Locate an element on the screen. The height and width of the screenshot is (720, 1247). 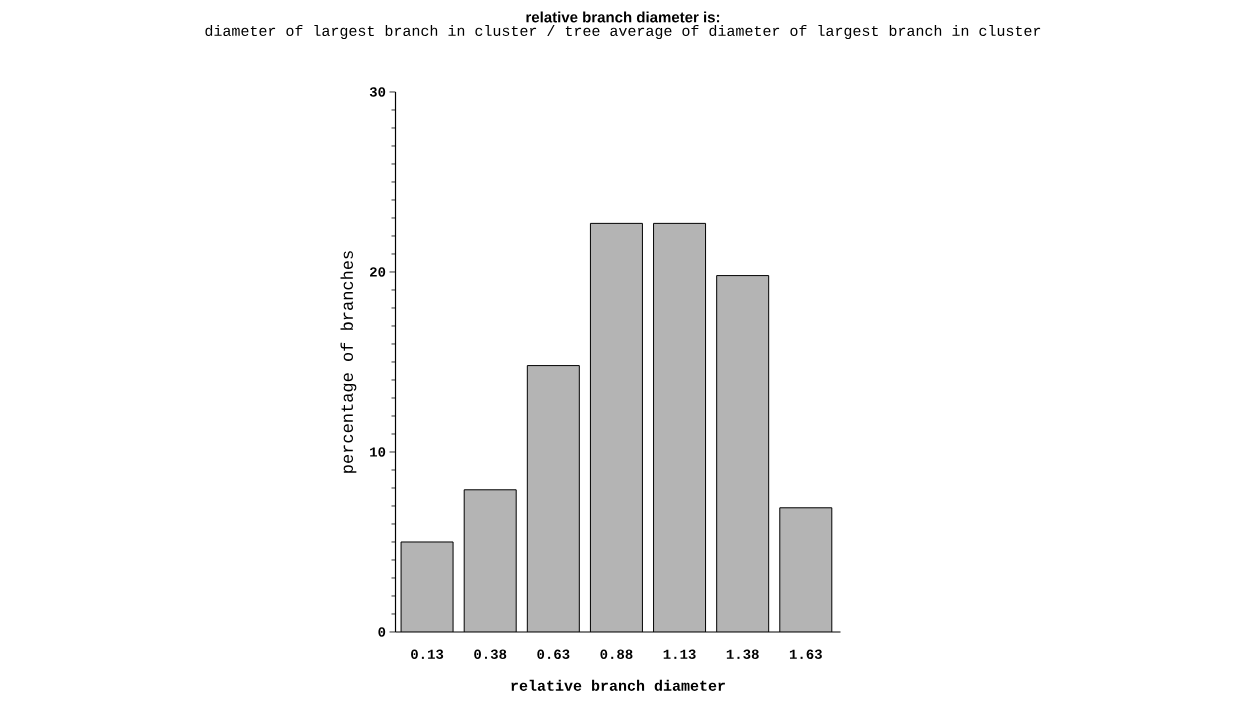
y-tick-label: 30 is located at coordinates (377, 92).